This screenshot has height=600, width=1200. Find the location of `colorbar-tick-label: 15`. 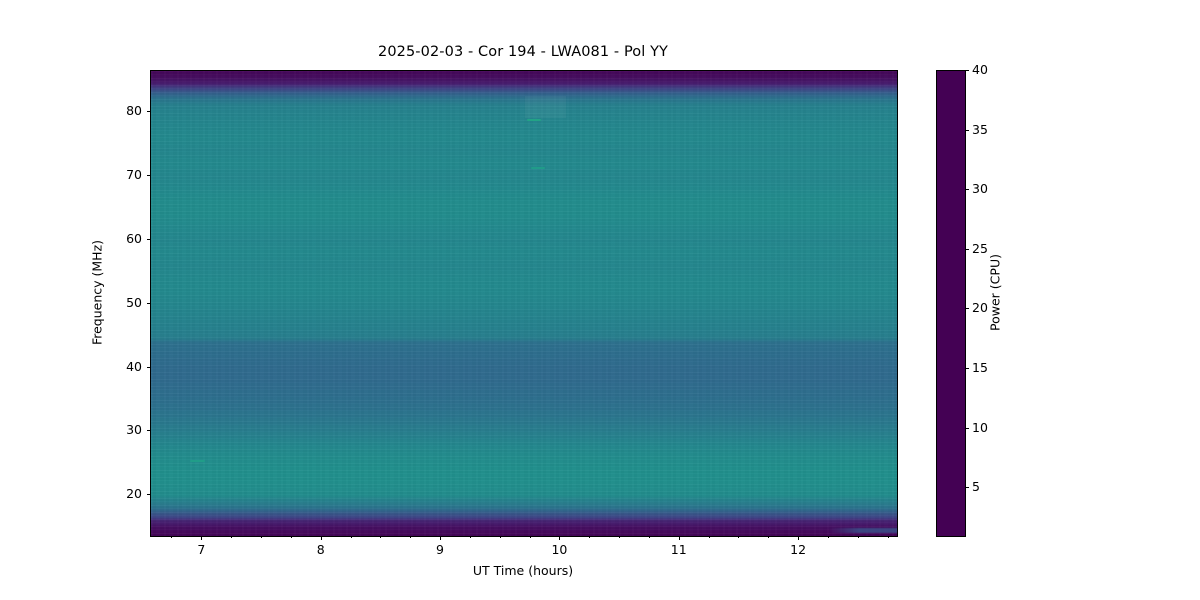

colorbar-tick-label: 15 is located at coordinates (980, 368).